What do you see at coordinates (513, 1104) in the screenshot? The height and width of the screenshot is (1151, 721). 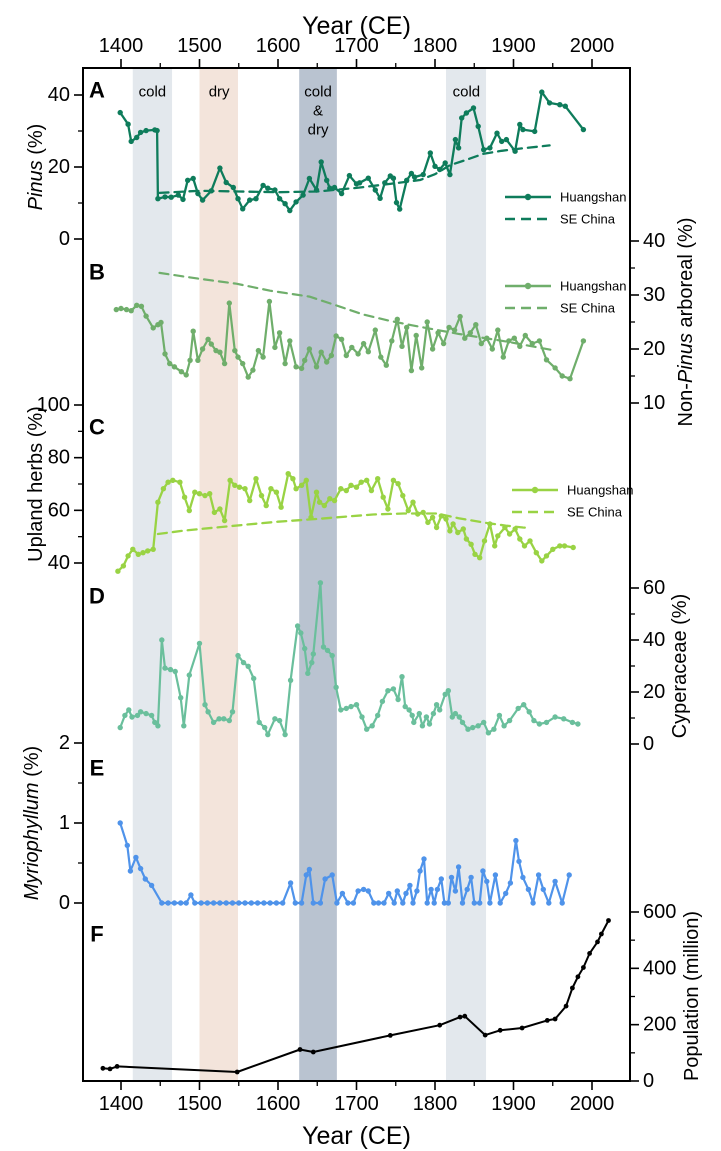 I see `x-tick-label-bottom: 1900` at bounding box center [513, 1104].